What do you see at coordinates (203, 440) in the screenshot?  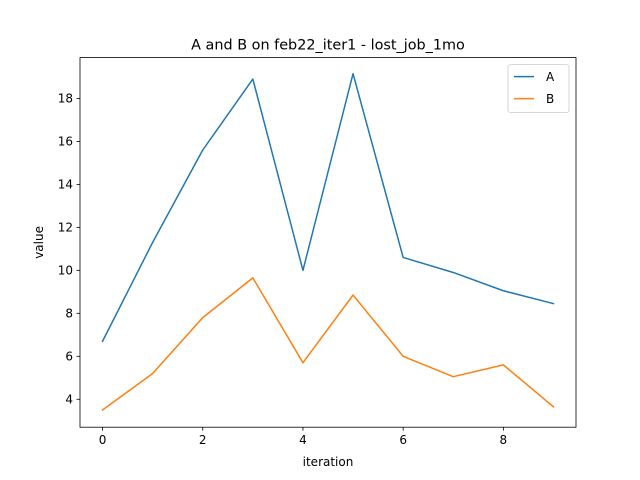 I see `x-tick-label: 2` at bounding box center [203, 440].